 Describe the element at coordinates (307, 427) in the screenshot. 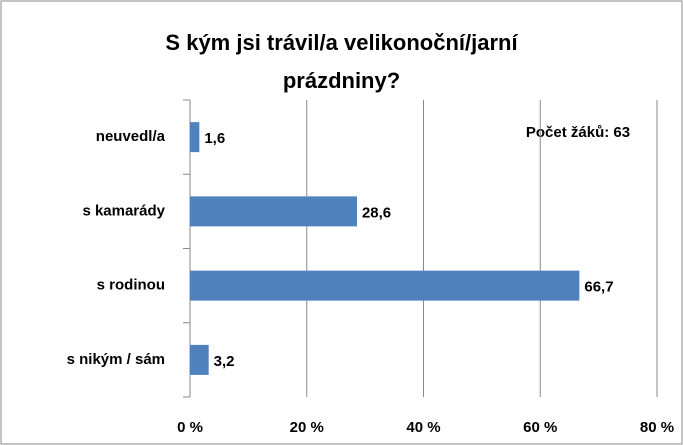

I see `x-tick-label: 20 %` at that location.